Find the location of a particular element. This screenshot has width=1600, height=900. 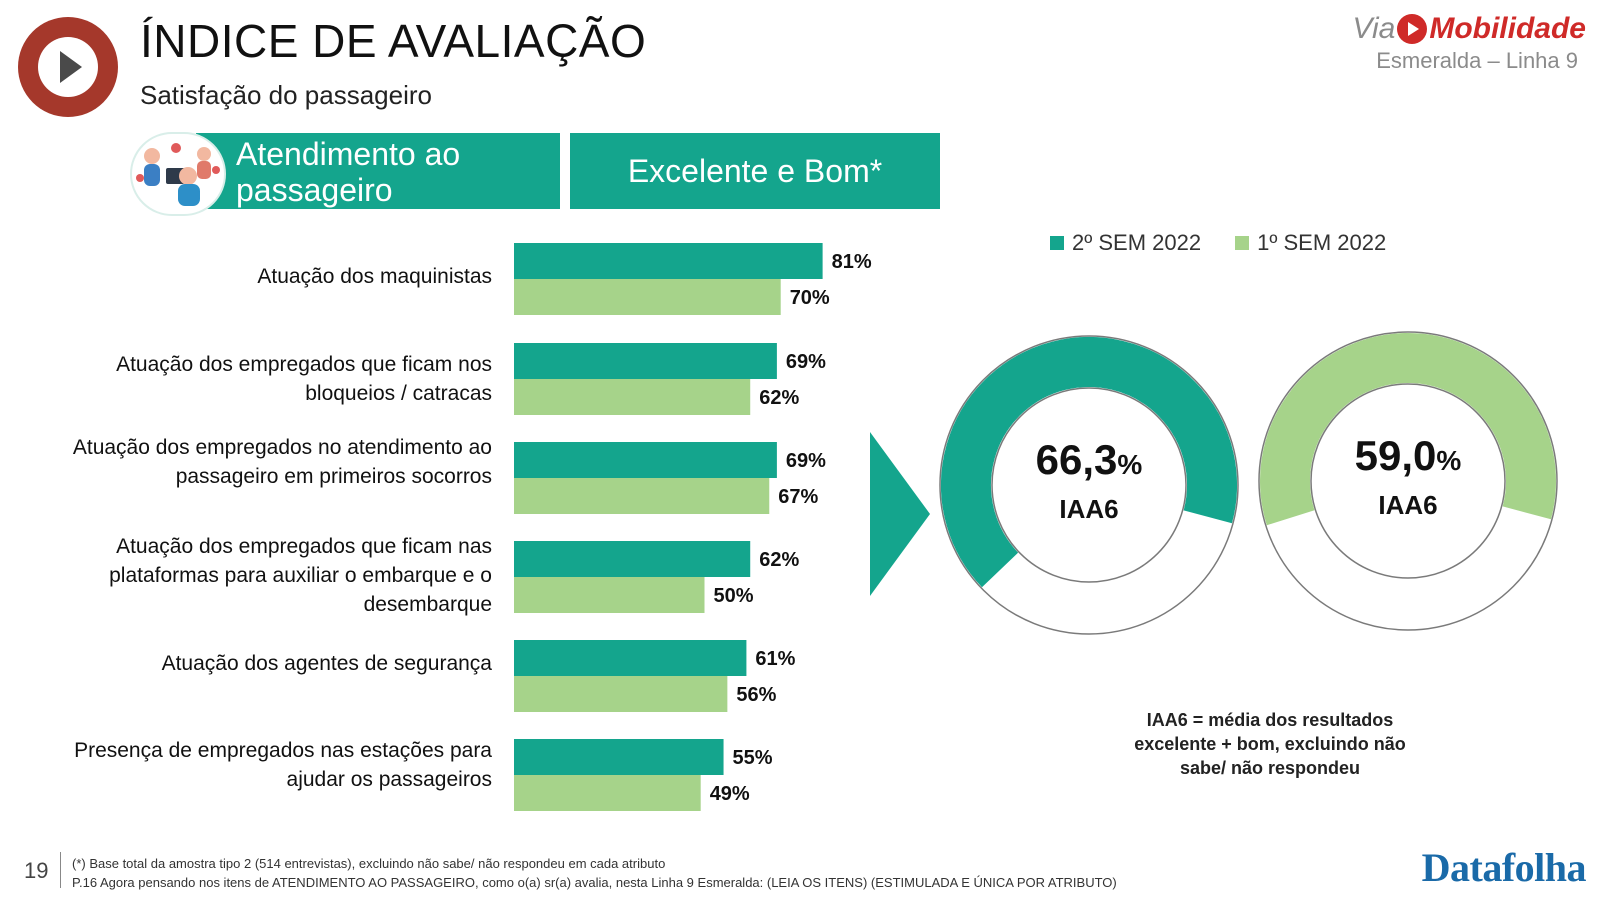

bar-value-label: 55% is located at coordinates (753, 758).